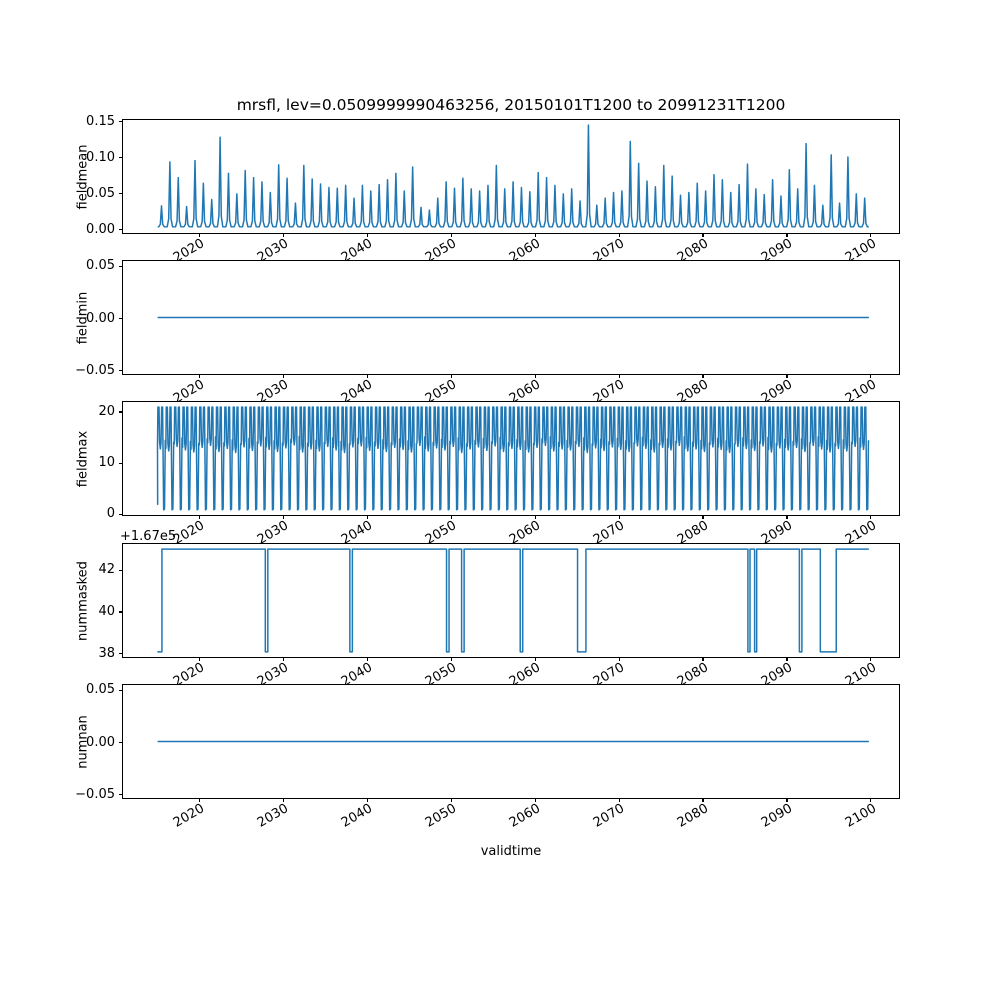  Describe the element at coordinates (513, 317) in the screenshot. I see `fieldmin-line-plot` at that location.